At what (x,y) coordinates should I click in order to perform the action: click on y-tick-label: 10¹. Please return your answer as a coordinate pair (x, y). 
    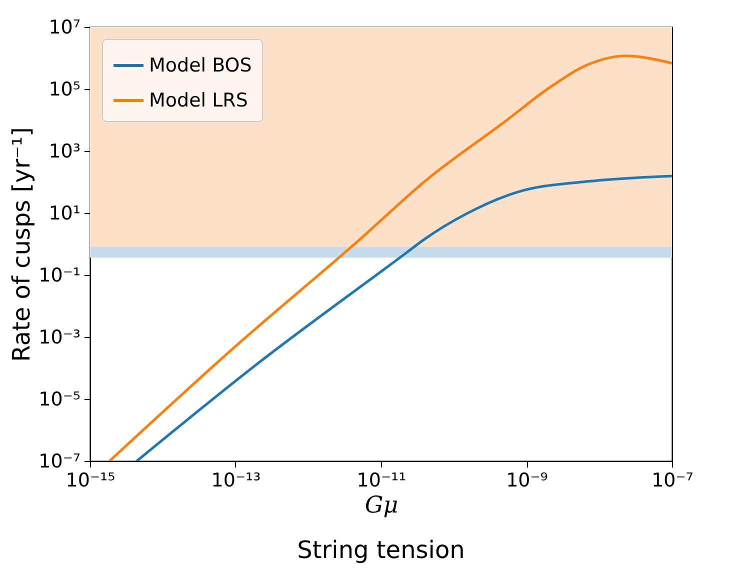
    Looking at the image, I should click on (64, 213).